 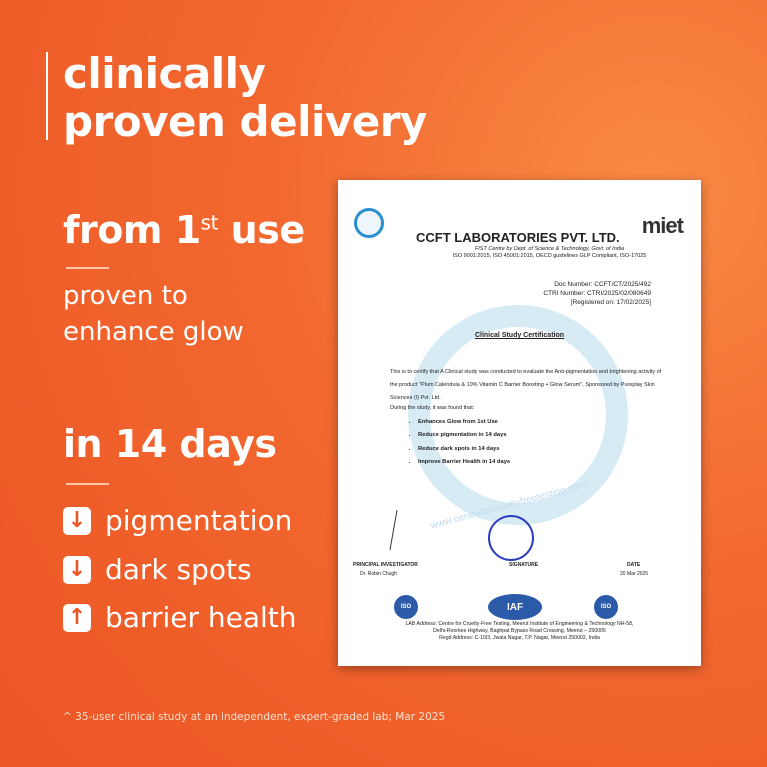 I want to click on headline-line-1: clinically, so click(x=164, y=73).